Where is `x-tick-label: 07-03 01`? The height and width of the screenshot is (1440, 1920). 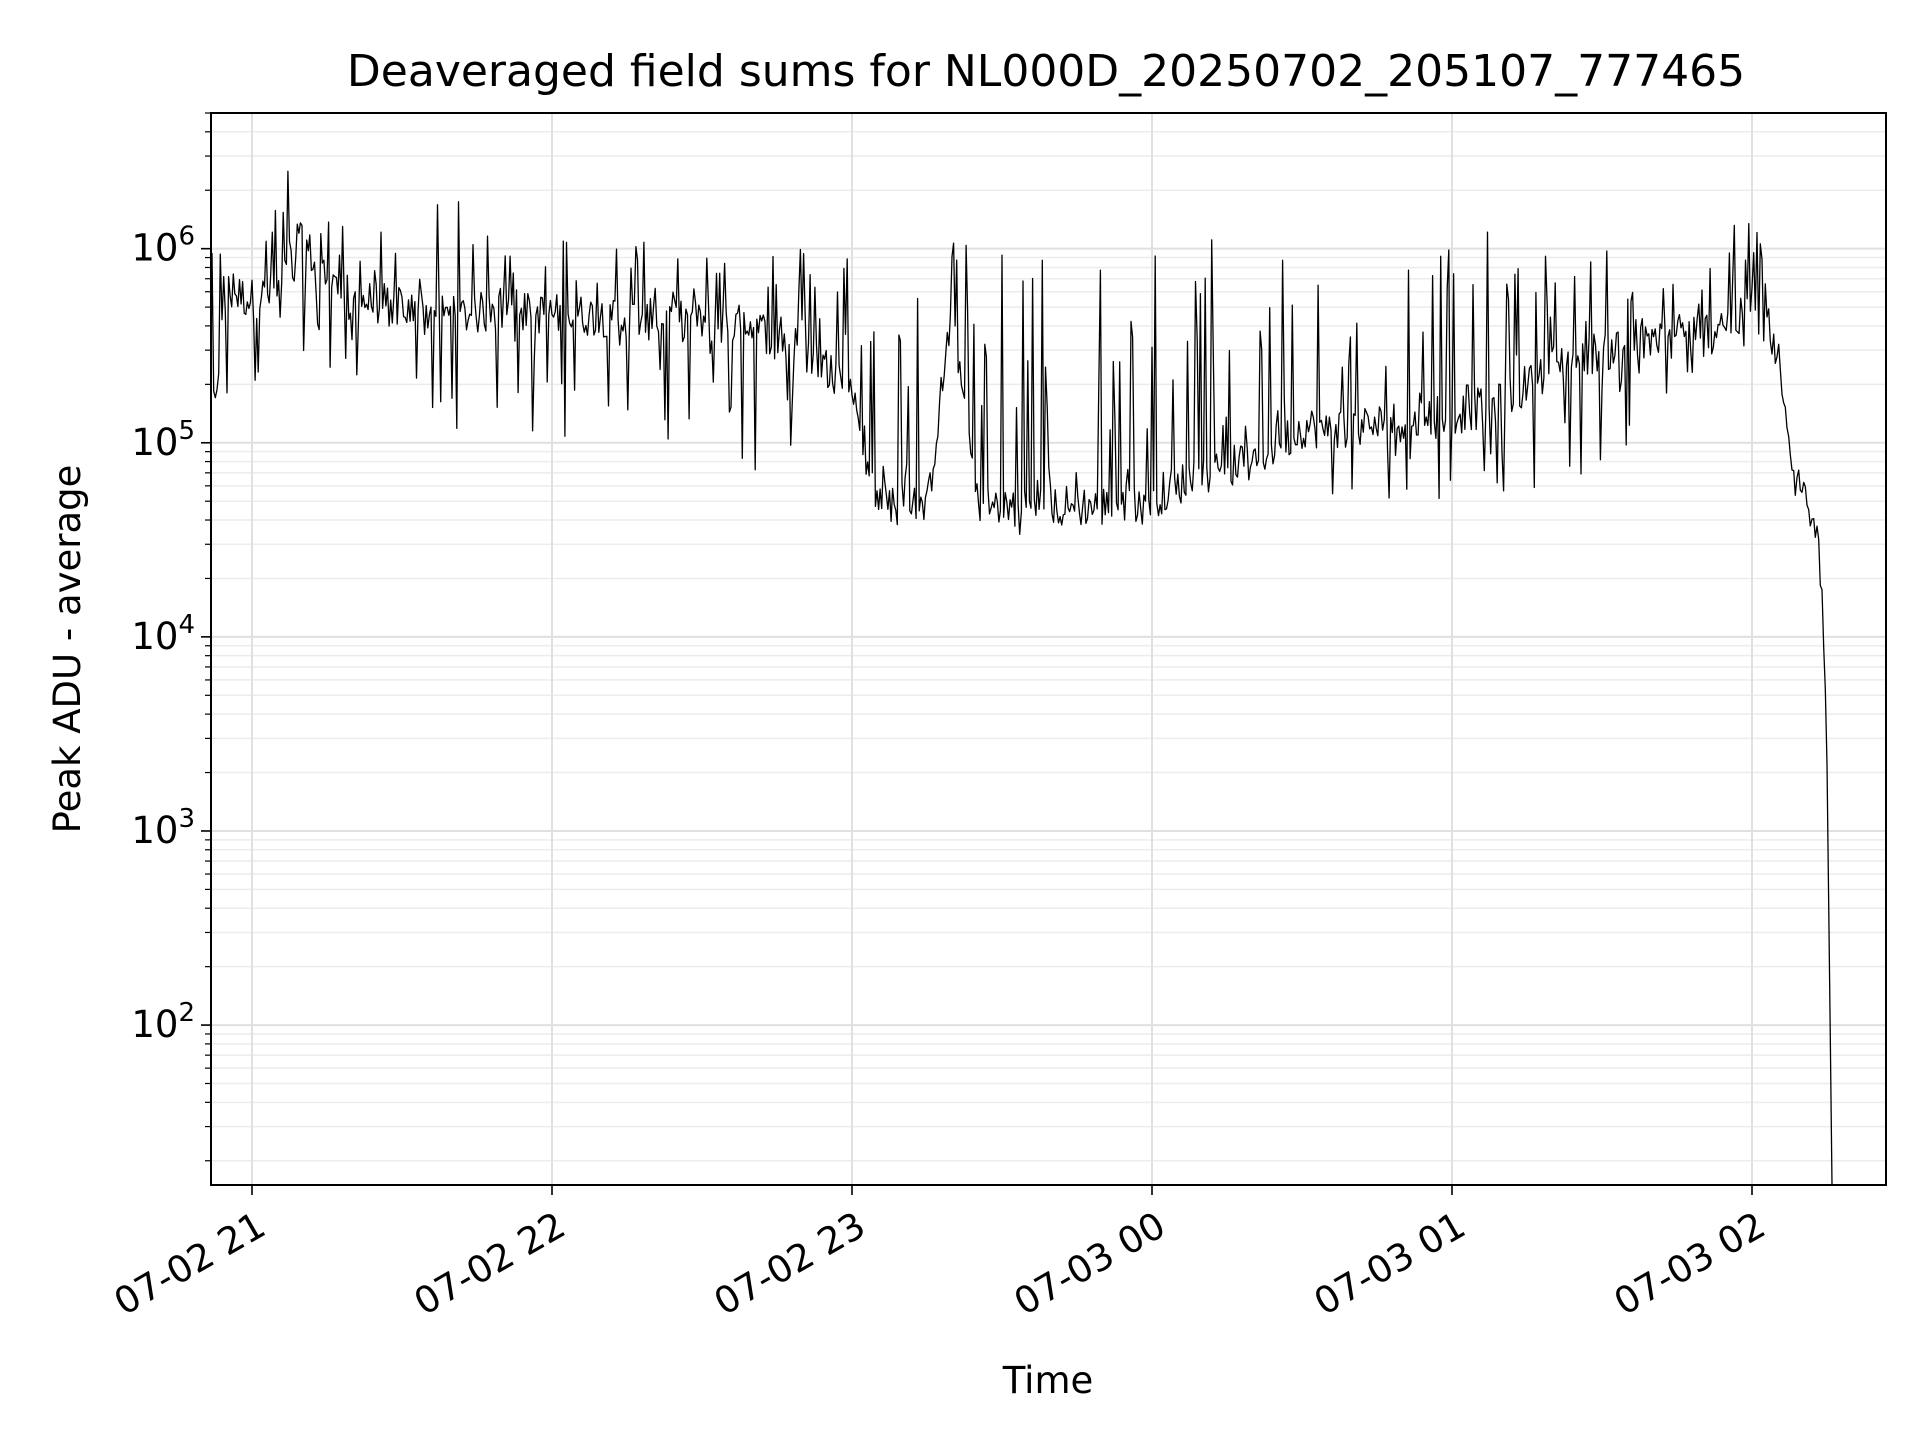 x-tick-label: 07-03 01 is located at coordinates (1390, 1264).